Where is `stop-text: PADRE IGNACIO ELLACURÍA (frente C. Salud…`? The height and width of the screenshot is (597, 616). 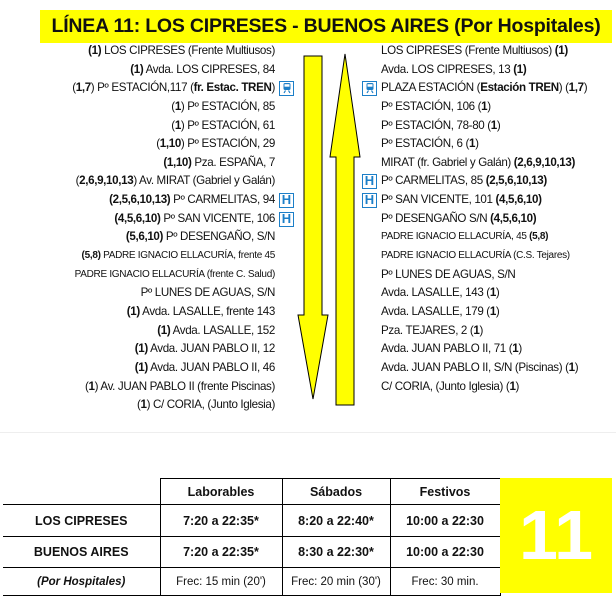 stop-text: PADRE IGNACIO ELLACURÍA (frente C. Salud… is located at coordinates (175, 274).